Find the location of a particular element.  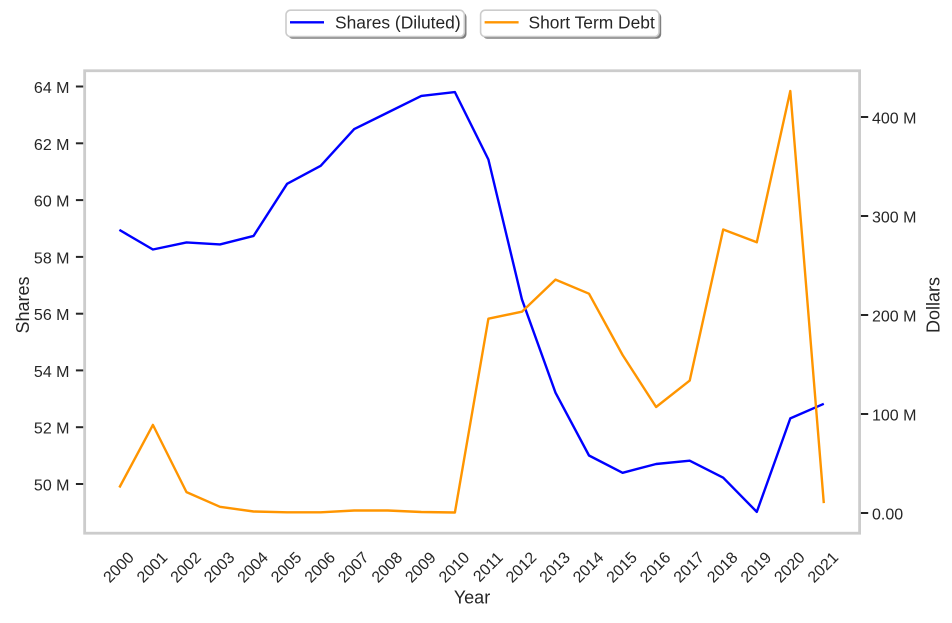

svg-text: Year is located at coordinates (472, 598).